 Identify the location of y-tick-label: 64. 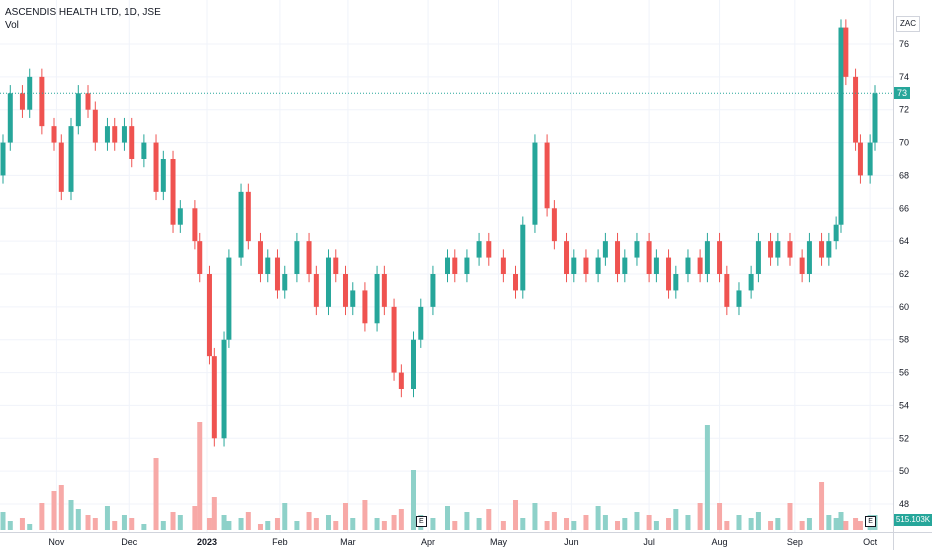
(904, 241).